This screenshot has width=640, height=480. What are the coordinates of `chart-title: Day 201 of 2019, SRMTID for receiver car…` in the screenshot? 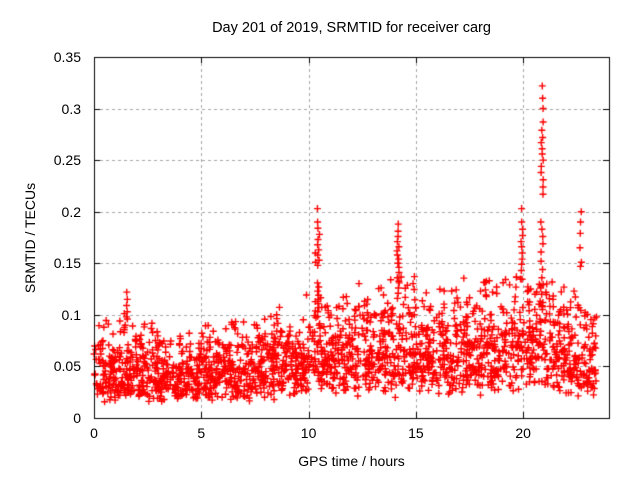 It's located at (351, 28).